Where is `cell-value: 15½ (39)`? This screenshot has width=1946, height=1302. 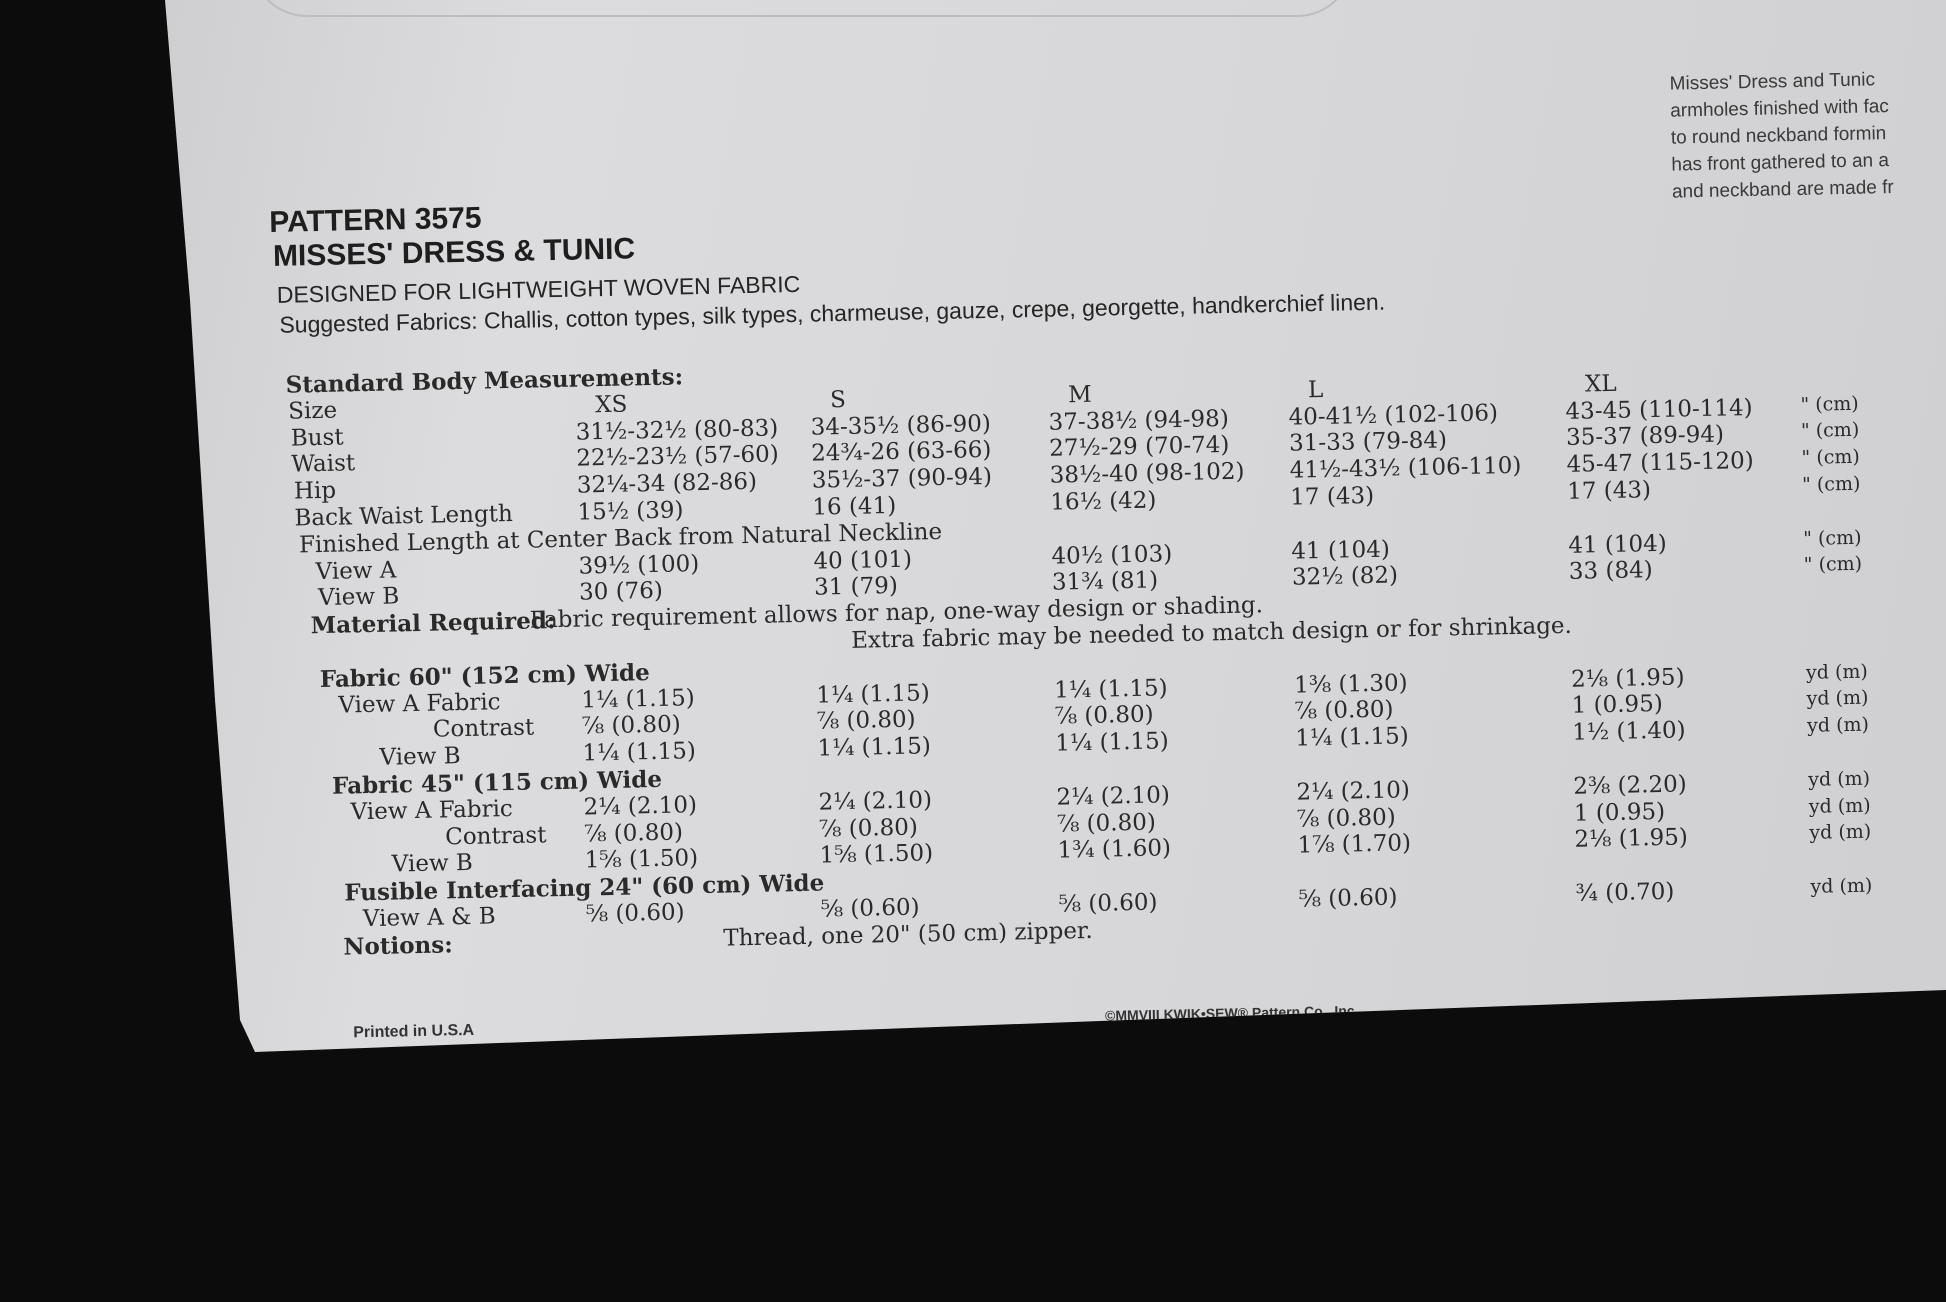
cell-value: 15½ (39) is located at coordinates (630, 511).